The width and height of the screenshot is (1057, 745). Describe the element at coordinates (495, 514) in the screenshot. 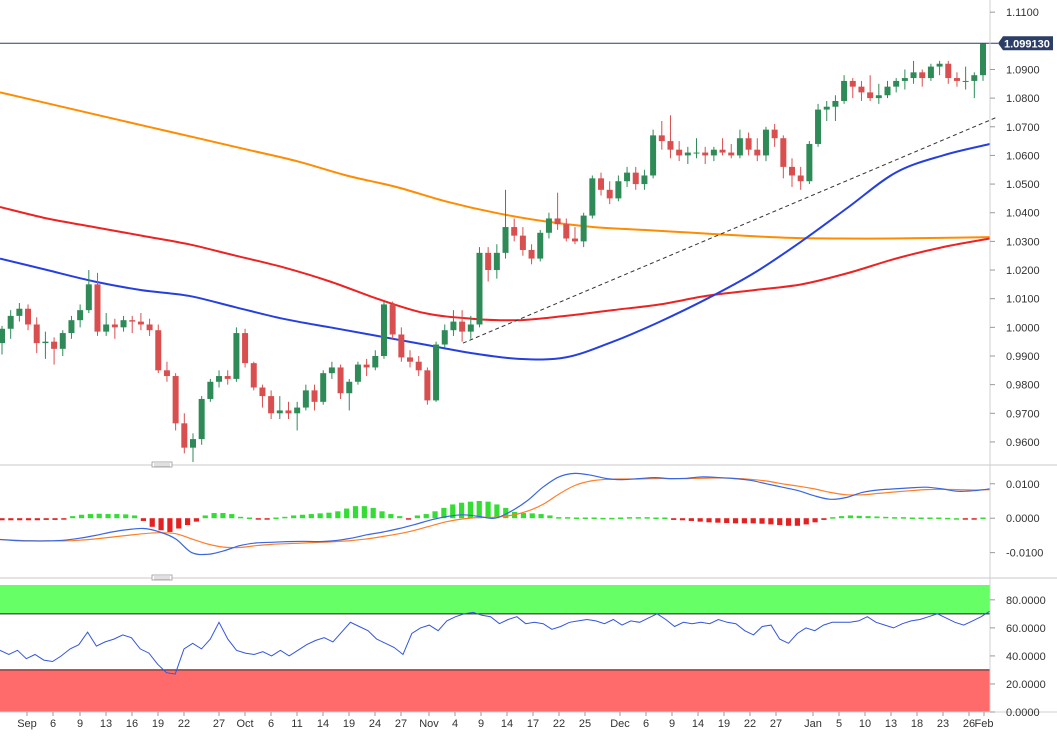

I see `macd-panel` at that location.